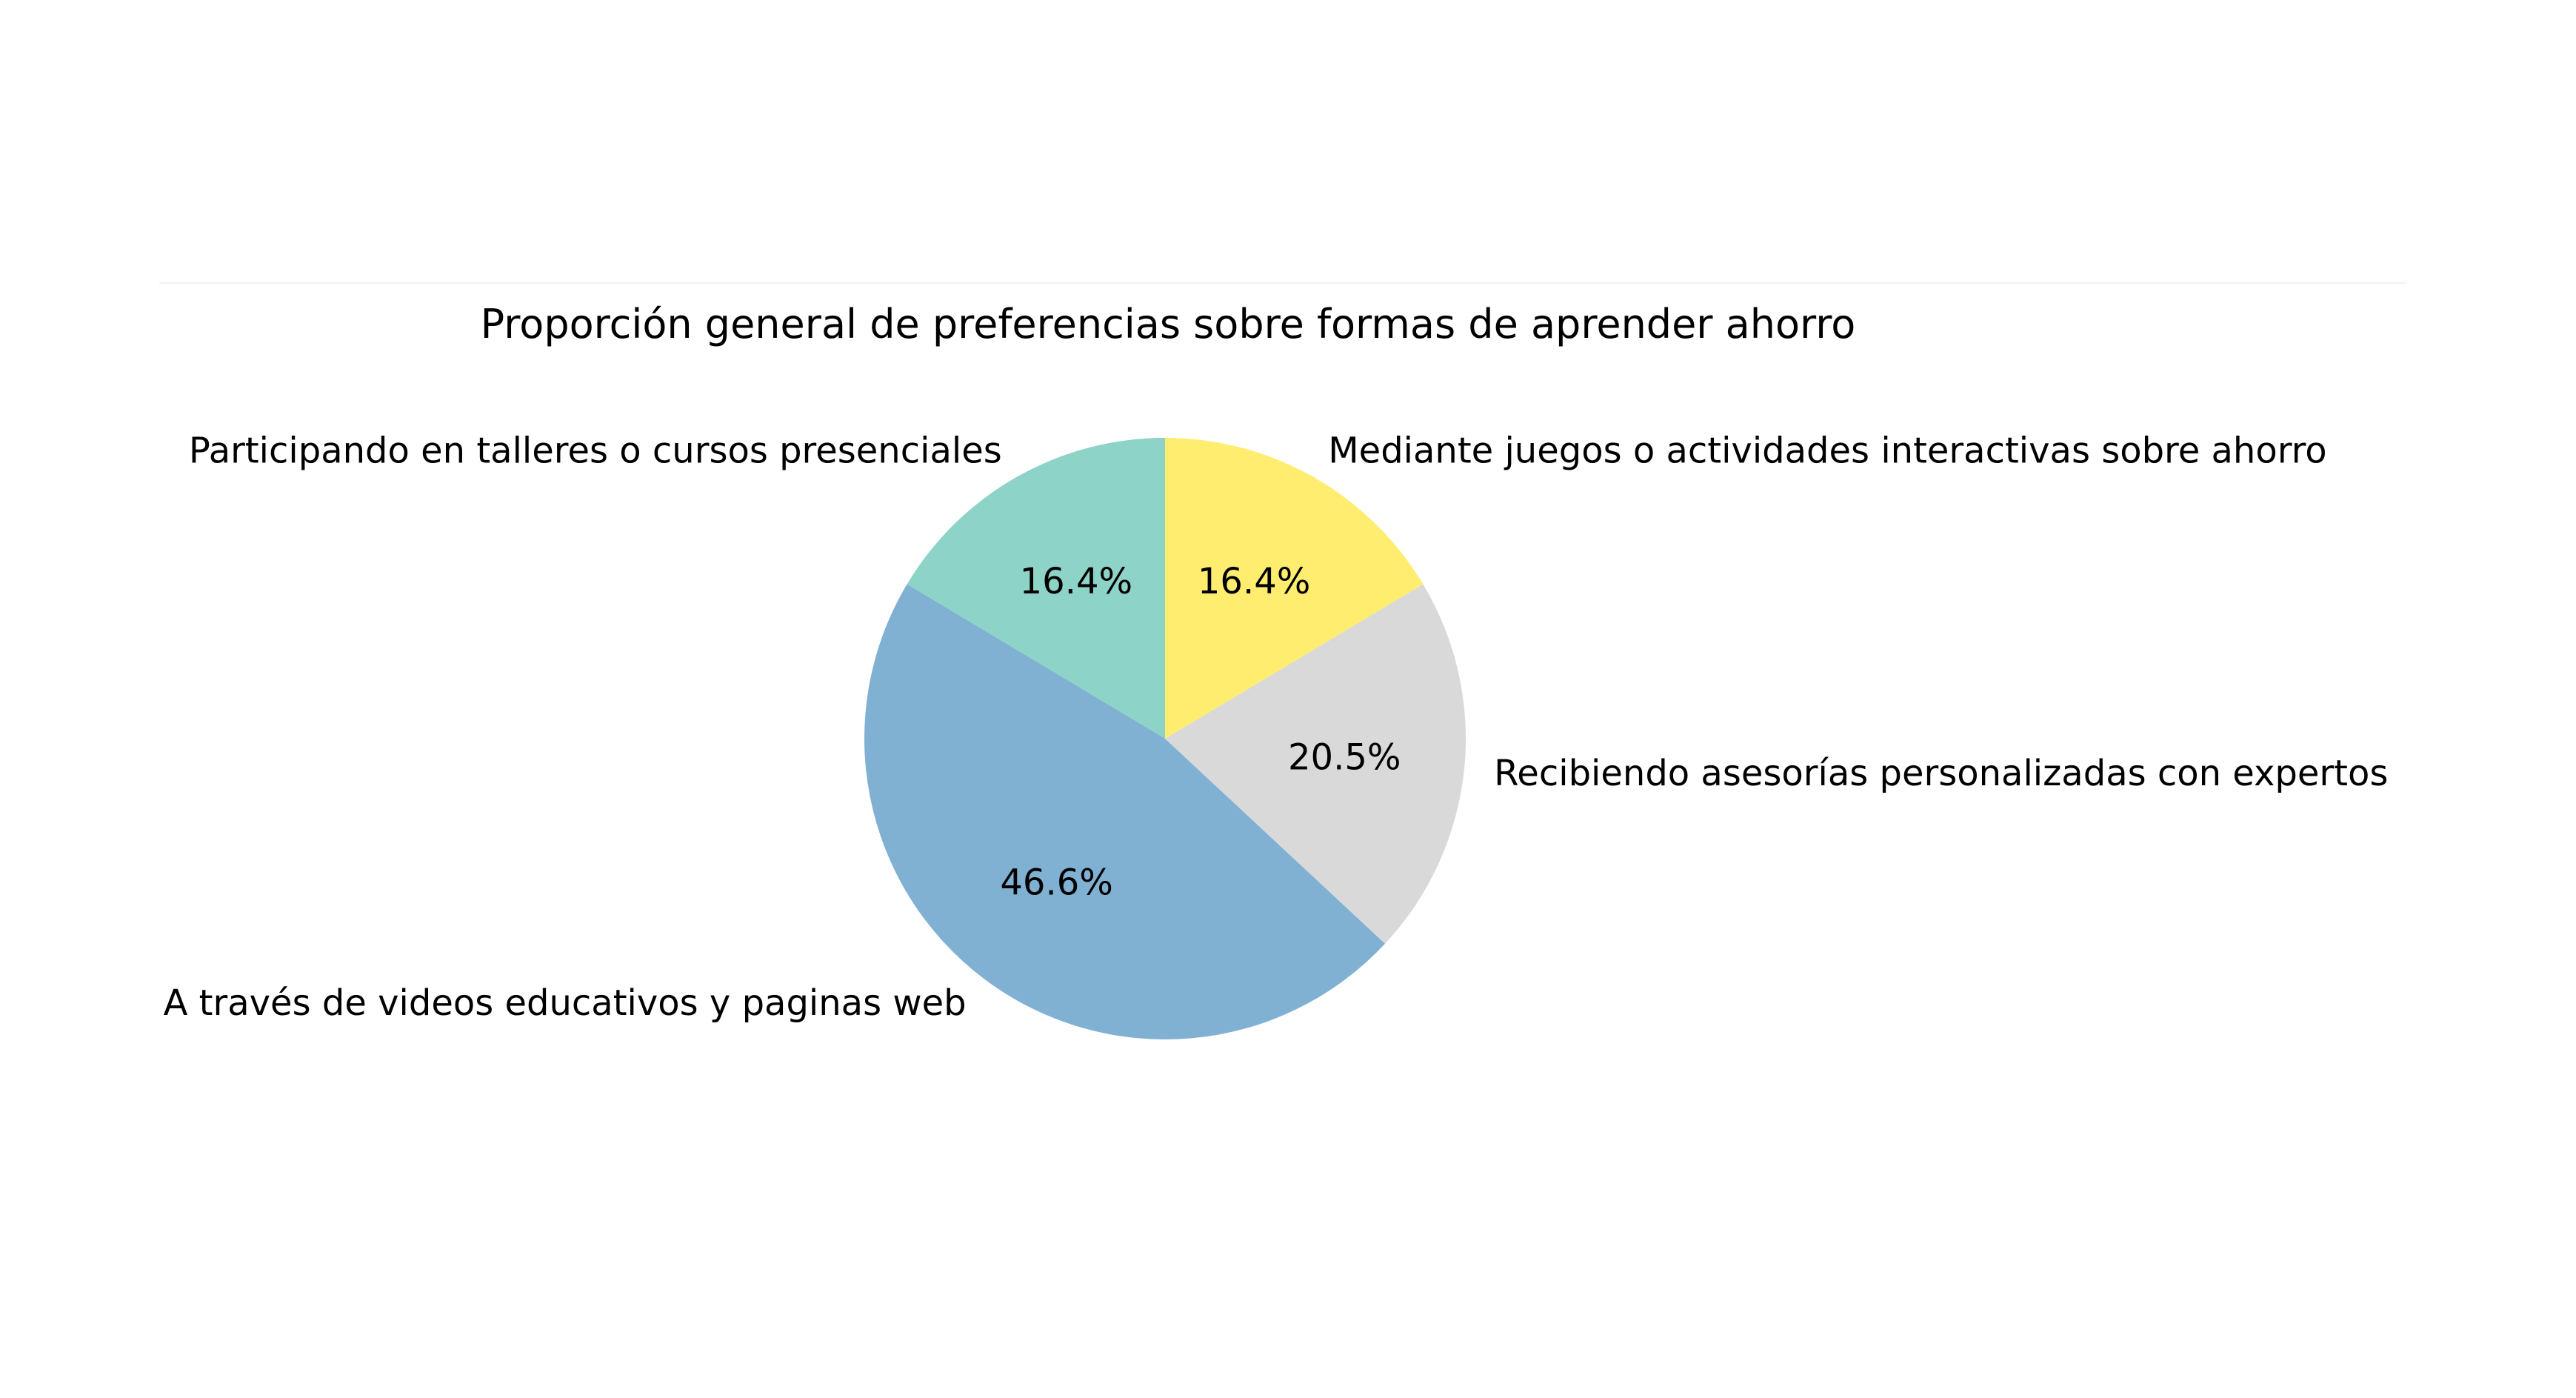 The height and width of the screenshot is (1398, 2576). I want to click on pie-percentage-labels: 16.4% 46.6% 20.5% 16.4%, so click(1200, 732).